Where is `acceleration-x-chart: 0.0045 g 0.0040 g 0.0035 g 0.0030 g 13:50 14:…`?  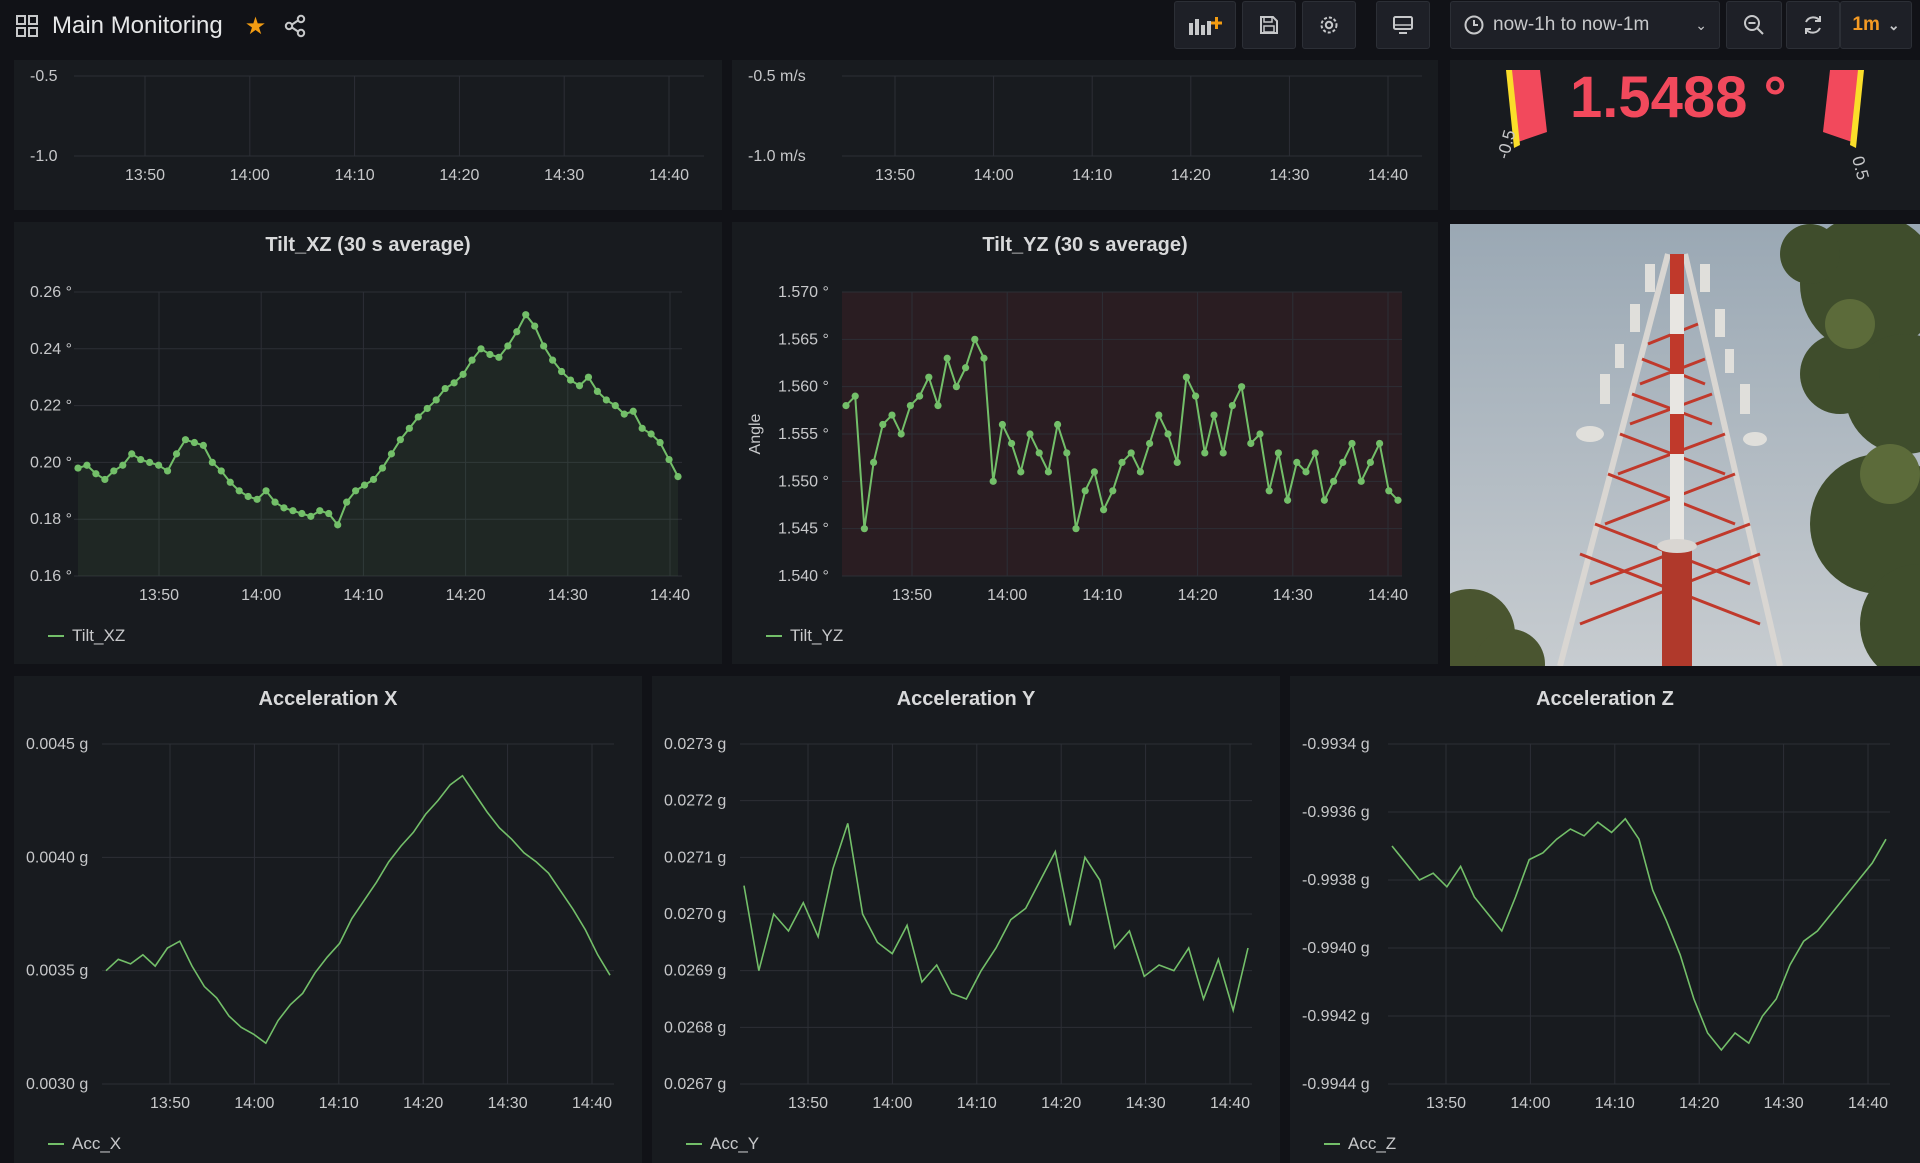 acceleration-x-chart: 0.0045 g 0.0040 g 0.0035 g 0.0030 g 13:50 14:… is located at coordinates (320, 924).